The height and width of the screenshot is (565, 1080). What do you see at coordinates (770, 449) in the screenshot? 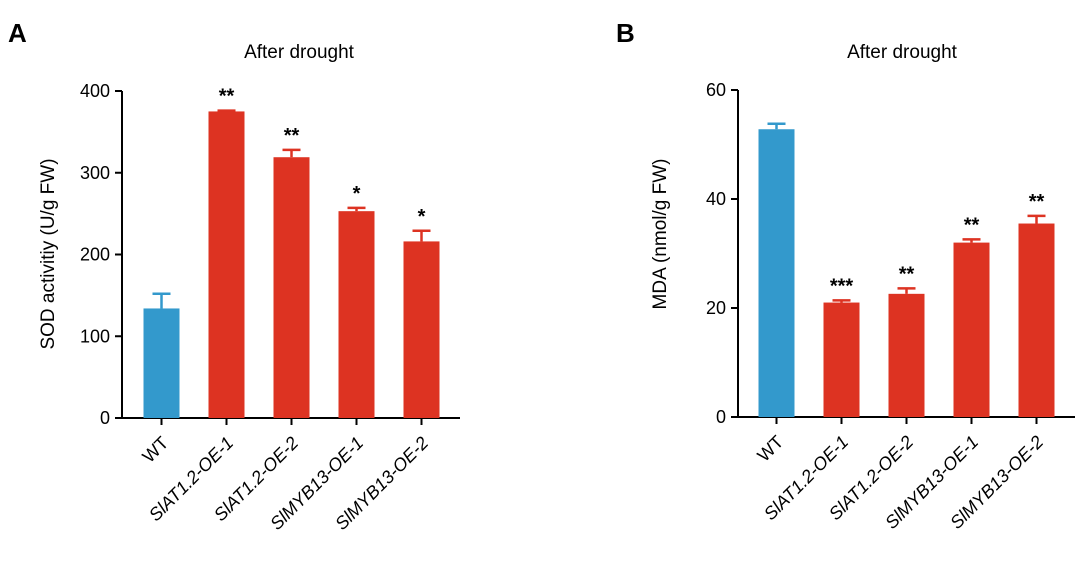
I see `panel-b-category-label: WT` at bounding box center [770, 449].